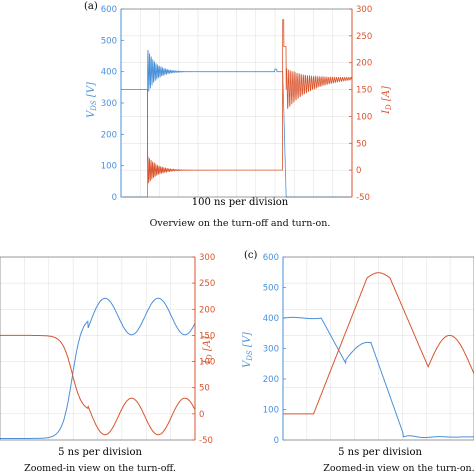  I want to click on panel-a-right-tick-label: -50, so click(363, 198).